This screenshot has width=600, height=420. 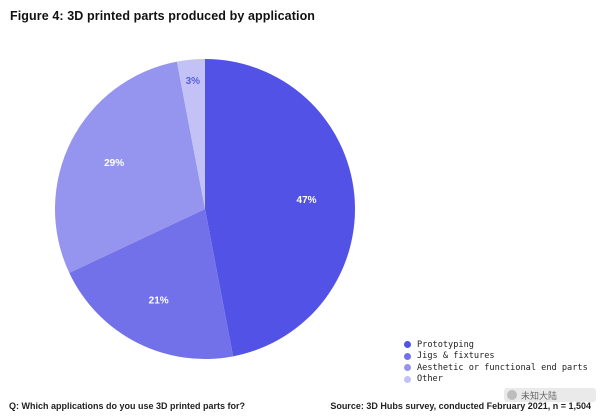 What do you see at coordinates (151, 284) in the screenshot?
I see `slice-jigs-fixtures` at bounding box center [151, 284].